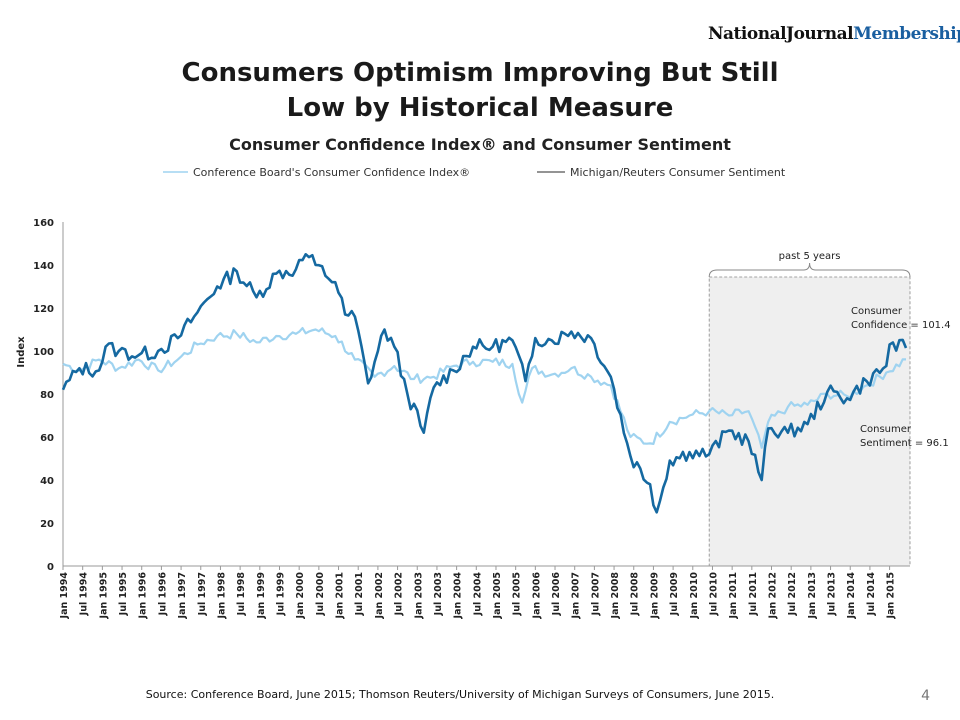  I want to click on shaded-region: past 5 years, so click(809, 409).